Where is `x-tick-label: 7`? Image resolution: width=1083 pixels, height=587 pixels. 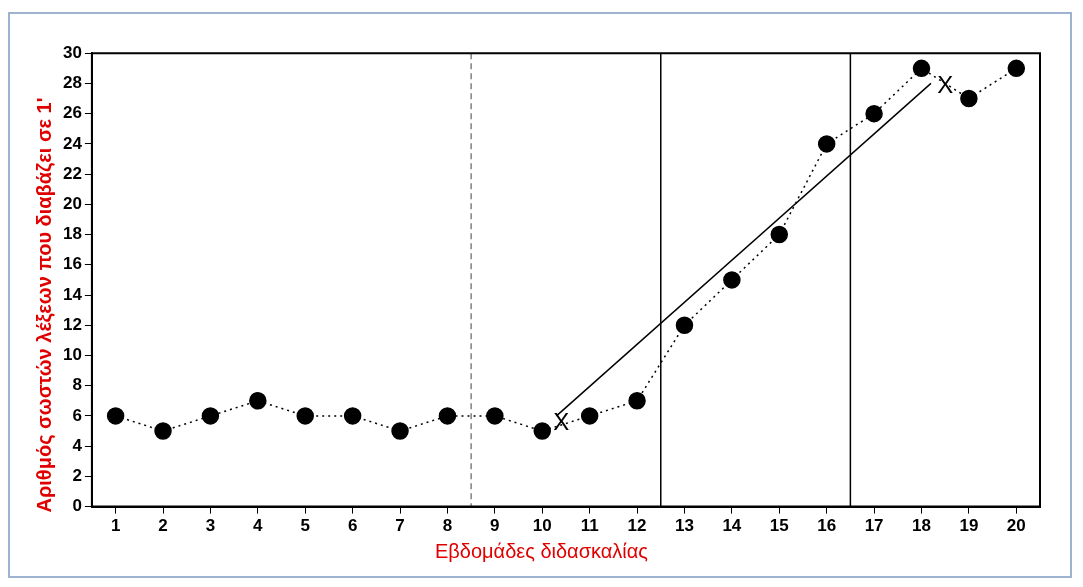
x-tick-label: 7 is located at coordinates (400, 526).